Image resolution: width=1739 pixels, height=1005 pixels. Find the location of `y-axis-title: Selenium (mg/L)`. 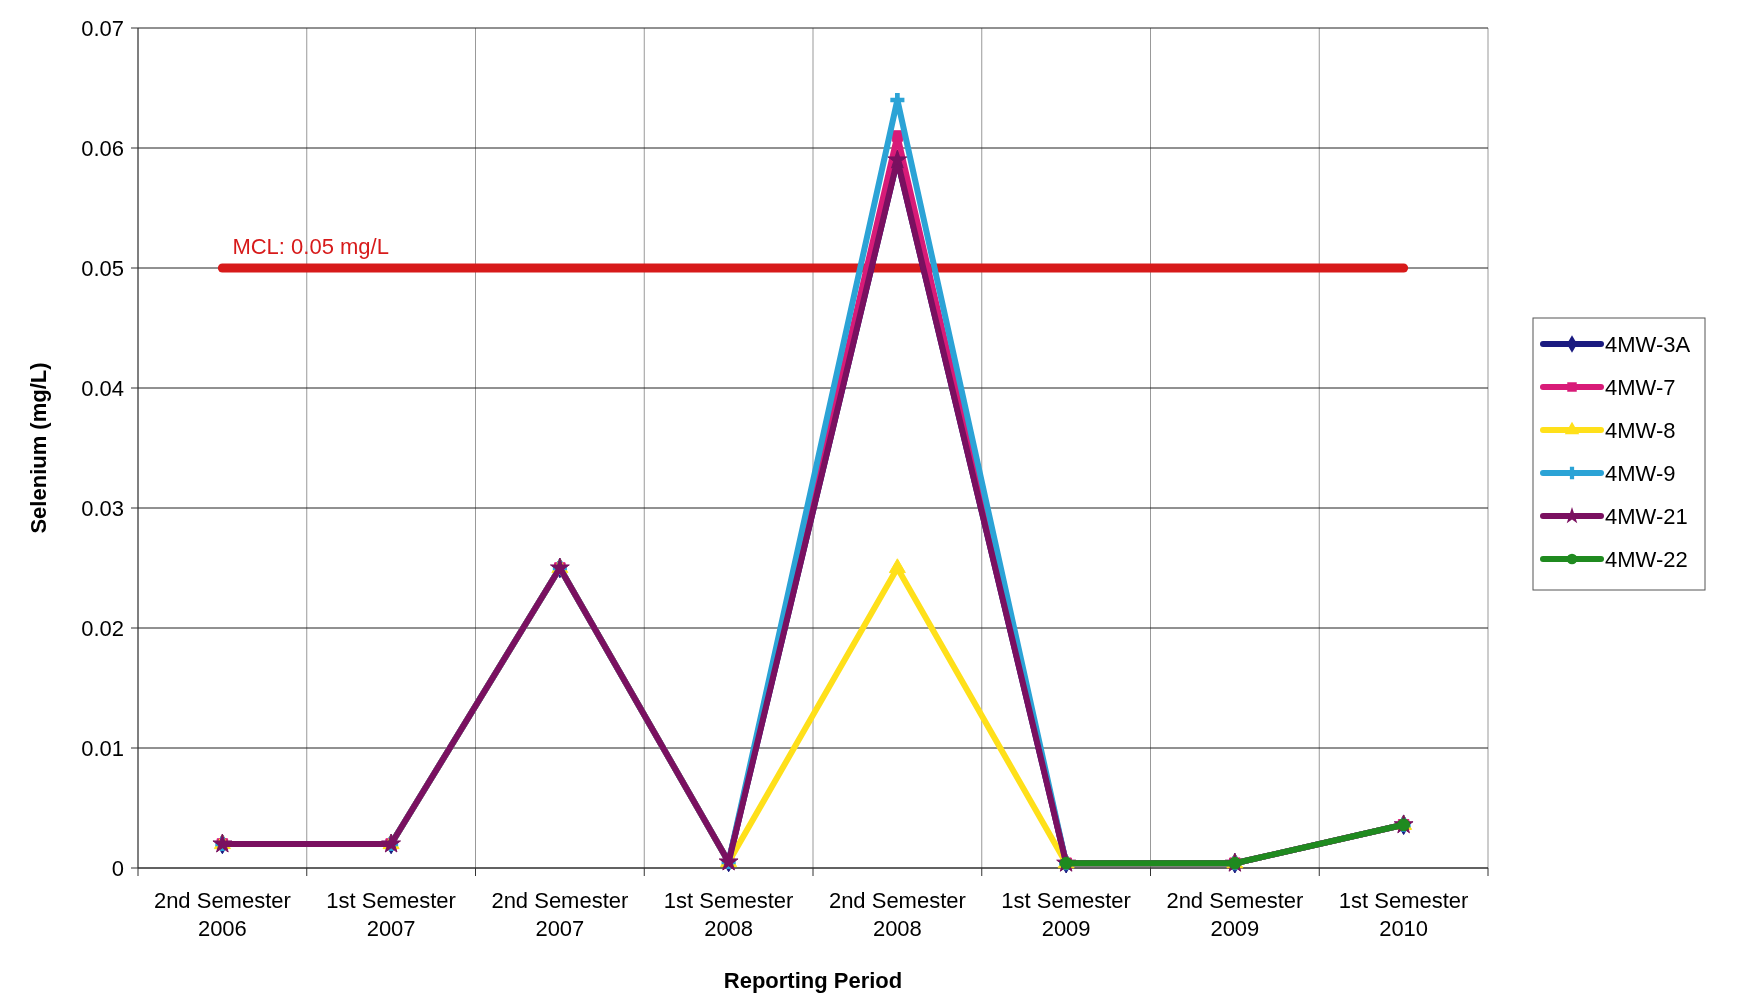

y-axis-title: Selenium (mg/L) is located at coordinates (38, 448).